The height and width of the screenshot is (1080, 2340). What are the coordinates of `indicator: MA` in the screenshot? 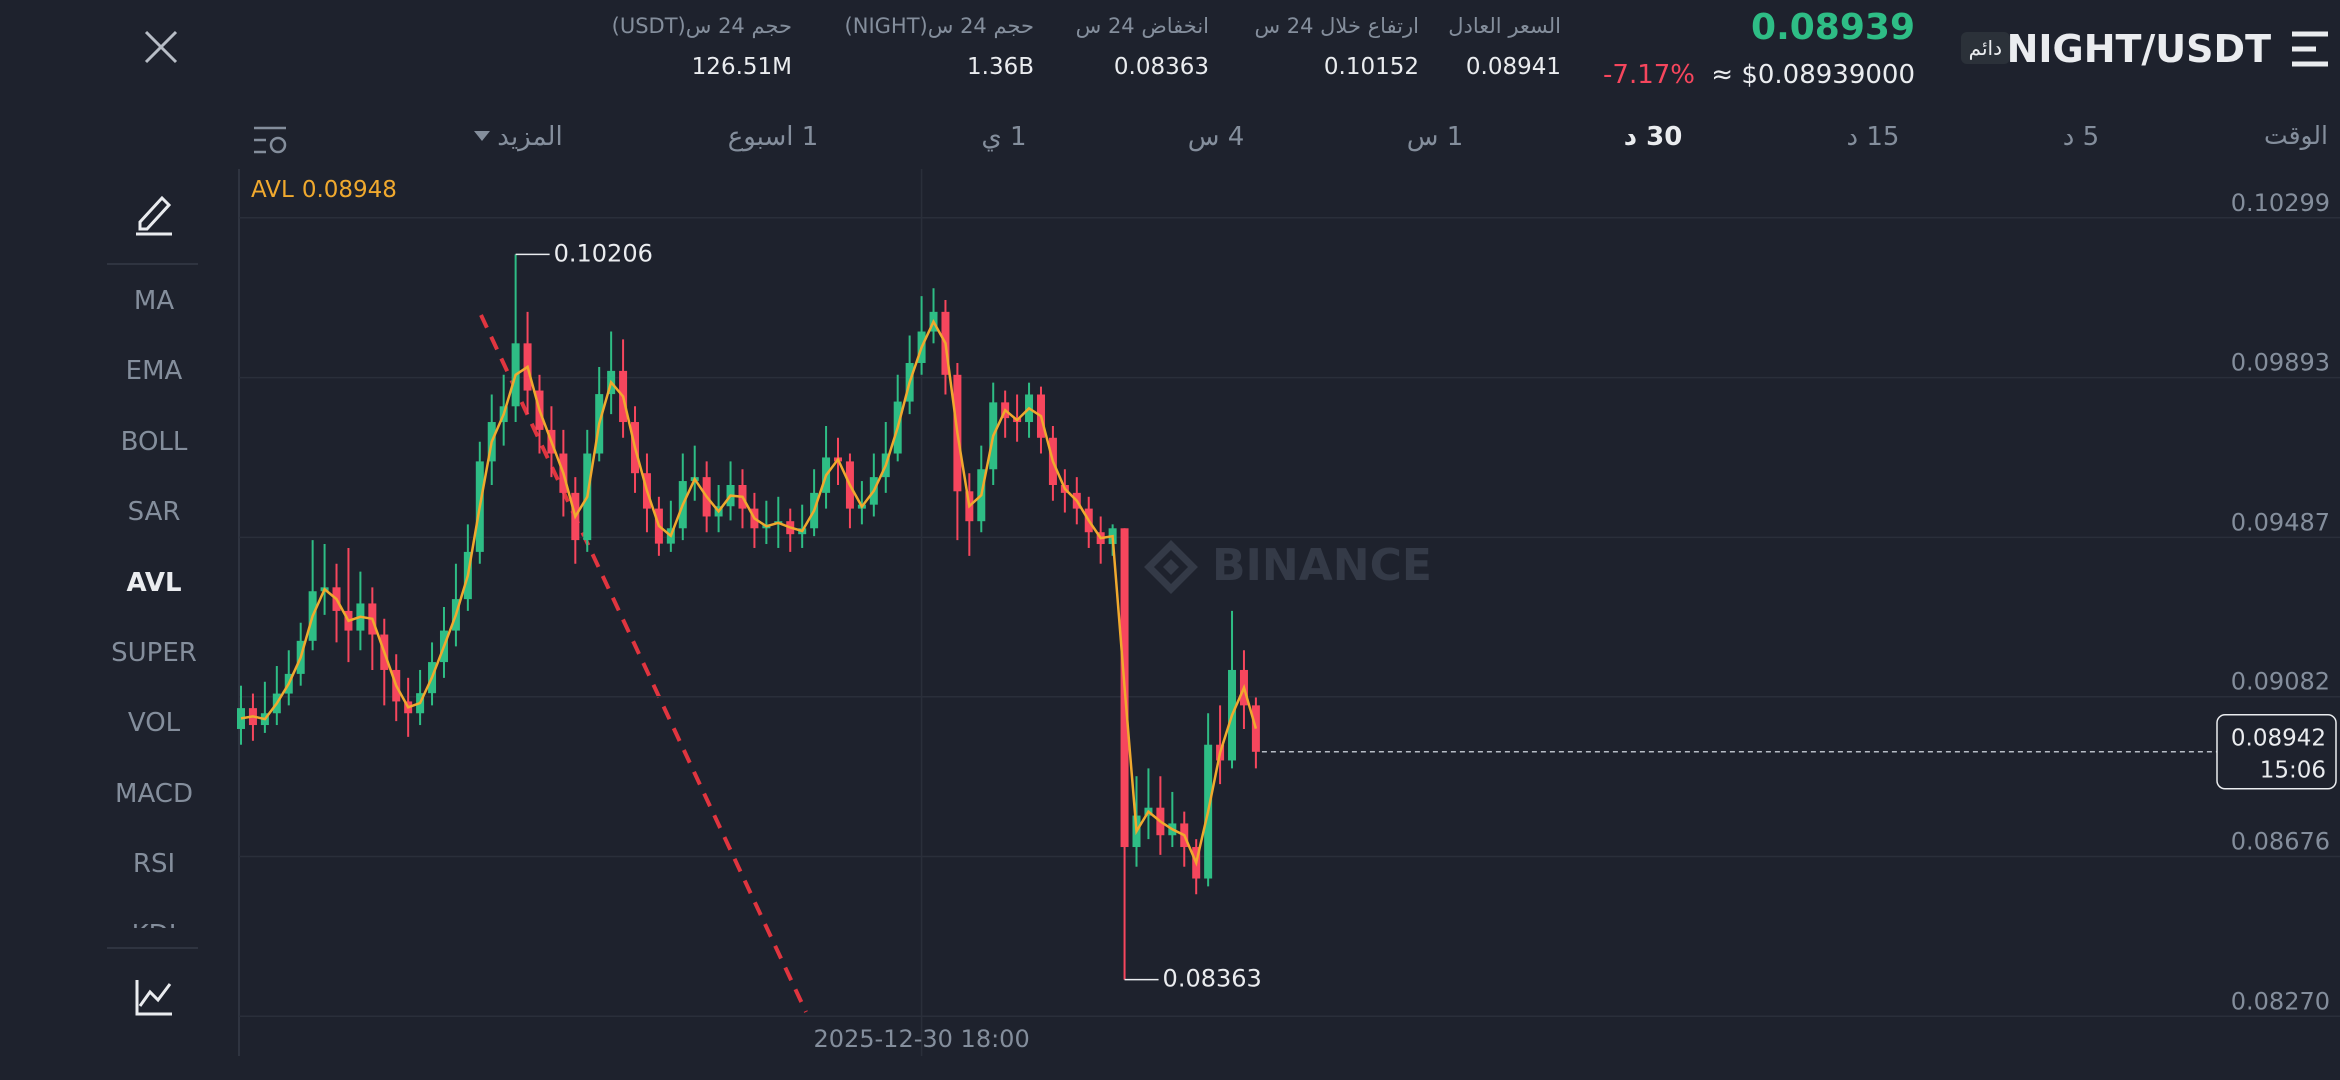 It's located at (154, 301).